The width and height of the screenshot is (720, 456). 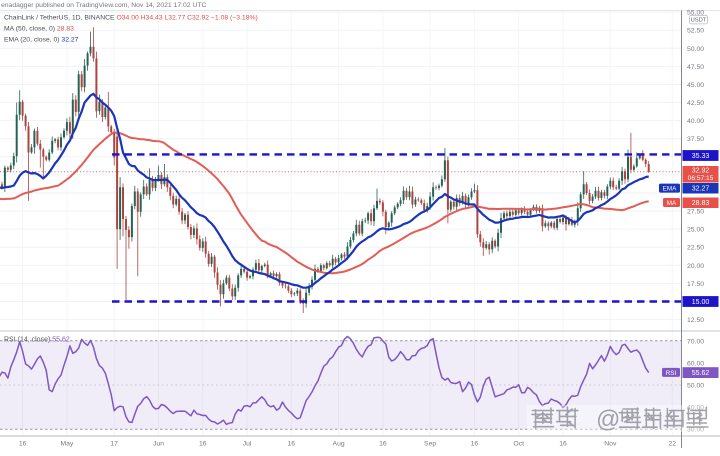 What do you see at coordinates (695, 284) in the screenshot?
I see `svg-text: 17.50` at bounding box center [695, 284].